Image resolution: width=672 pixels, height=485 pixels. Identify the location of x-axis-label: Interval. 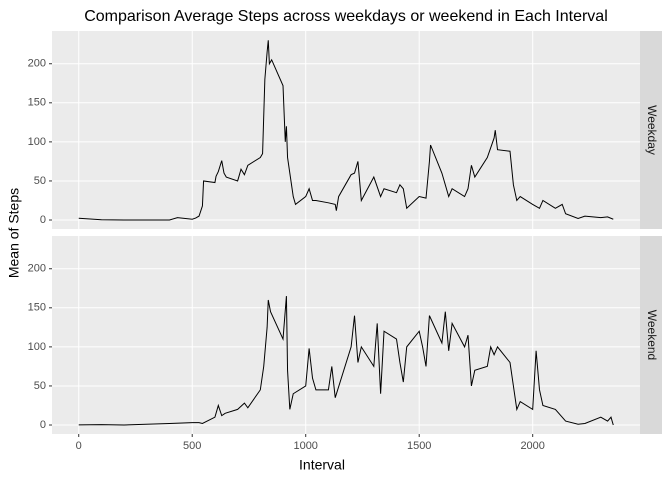
(322, 465).